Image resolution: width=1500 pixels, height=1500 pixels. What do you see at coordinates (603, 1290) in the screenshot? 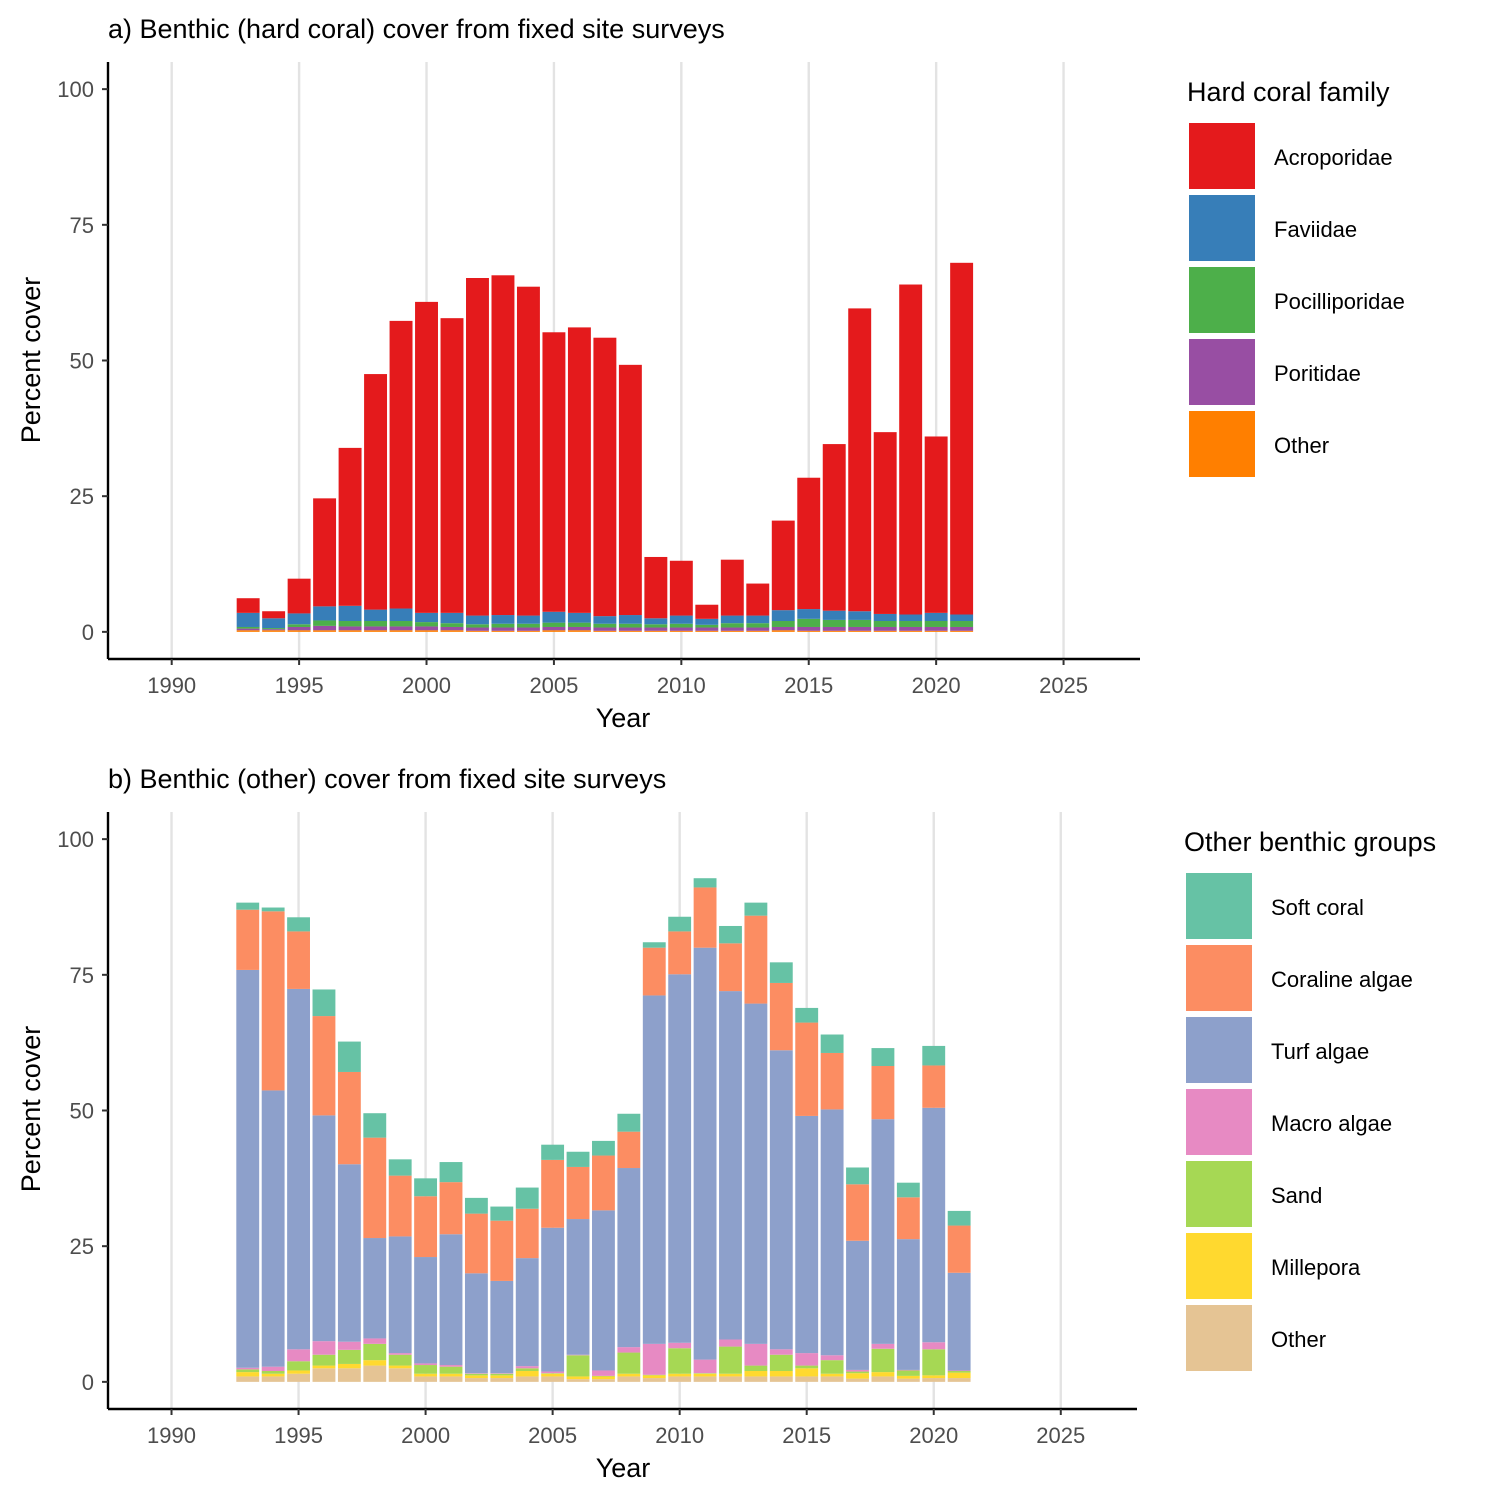
I see `panel-b-bar-2007-turf-algae` at bounding box center [603, 1290].